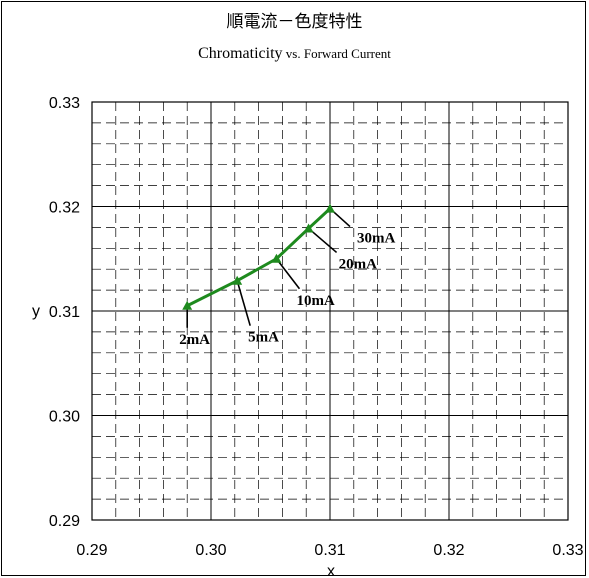 The width and height of the screenshot is (589, 578). Describe the element at coordinates (64, 208) in the screenshot. I see `y-tick-label: 0.32` at that location.